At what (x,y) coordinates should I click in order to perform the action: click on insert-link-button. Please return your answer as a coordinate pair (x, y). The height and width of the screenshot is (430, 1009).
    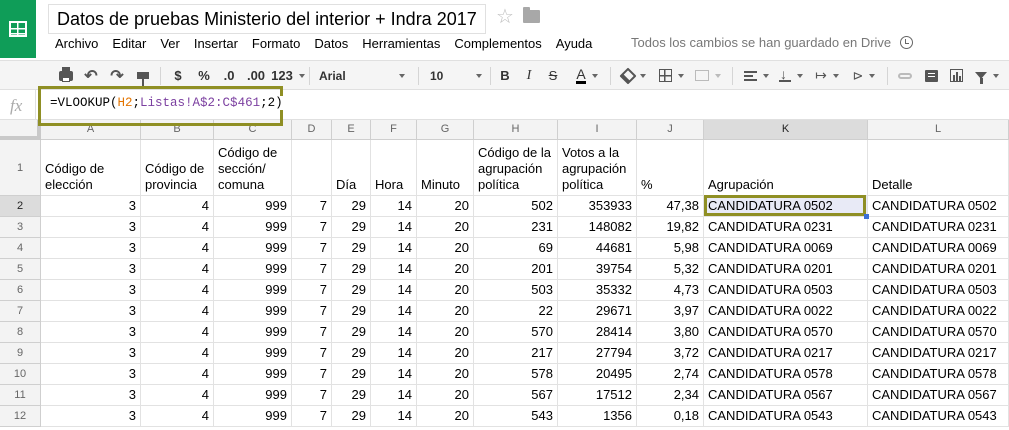
    Looking at the image, I should click on (905, 75).